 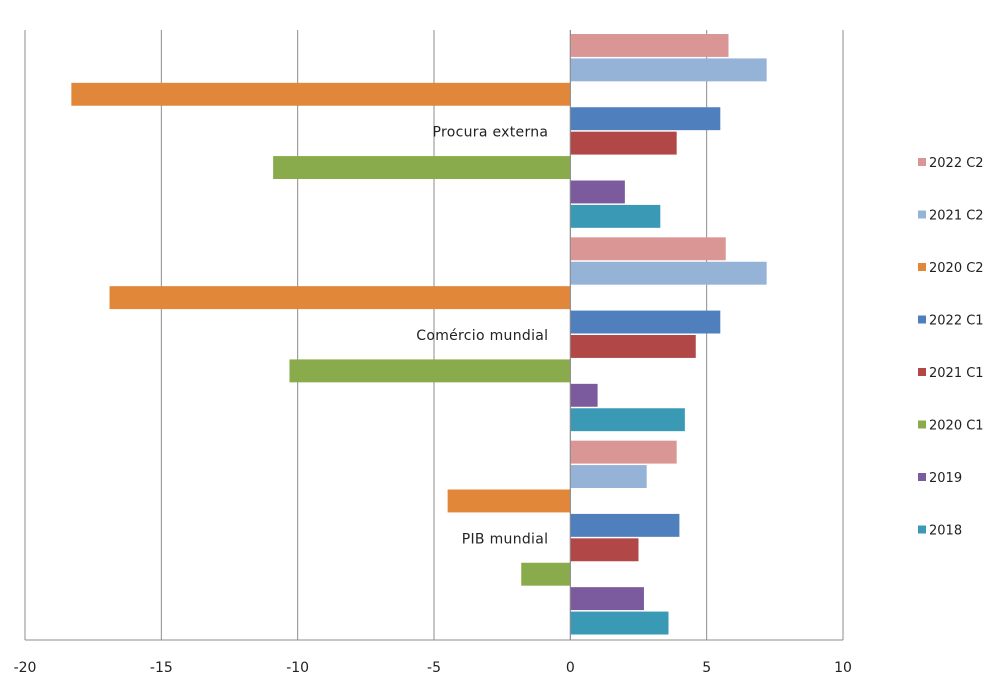 I want to click on x-tick-label: -20, so click(x=25, y=668).